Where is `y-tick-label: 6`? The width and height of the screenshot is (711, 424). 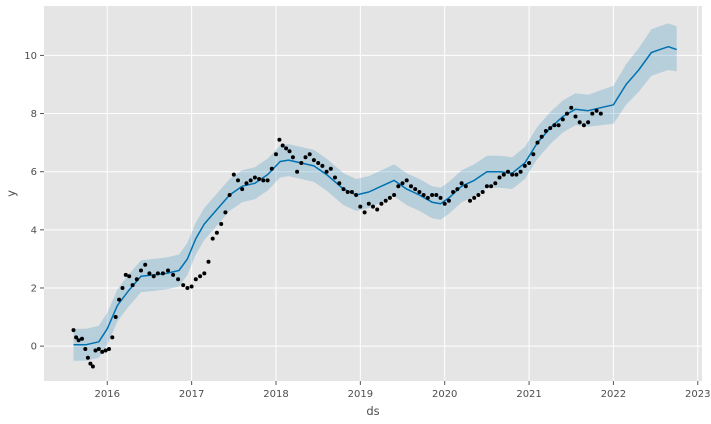 y-tick-label: 6 is located at coordinates (34, 172).